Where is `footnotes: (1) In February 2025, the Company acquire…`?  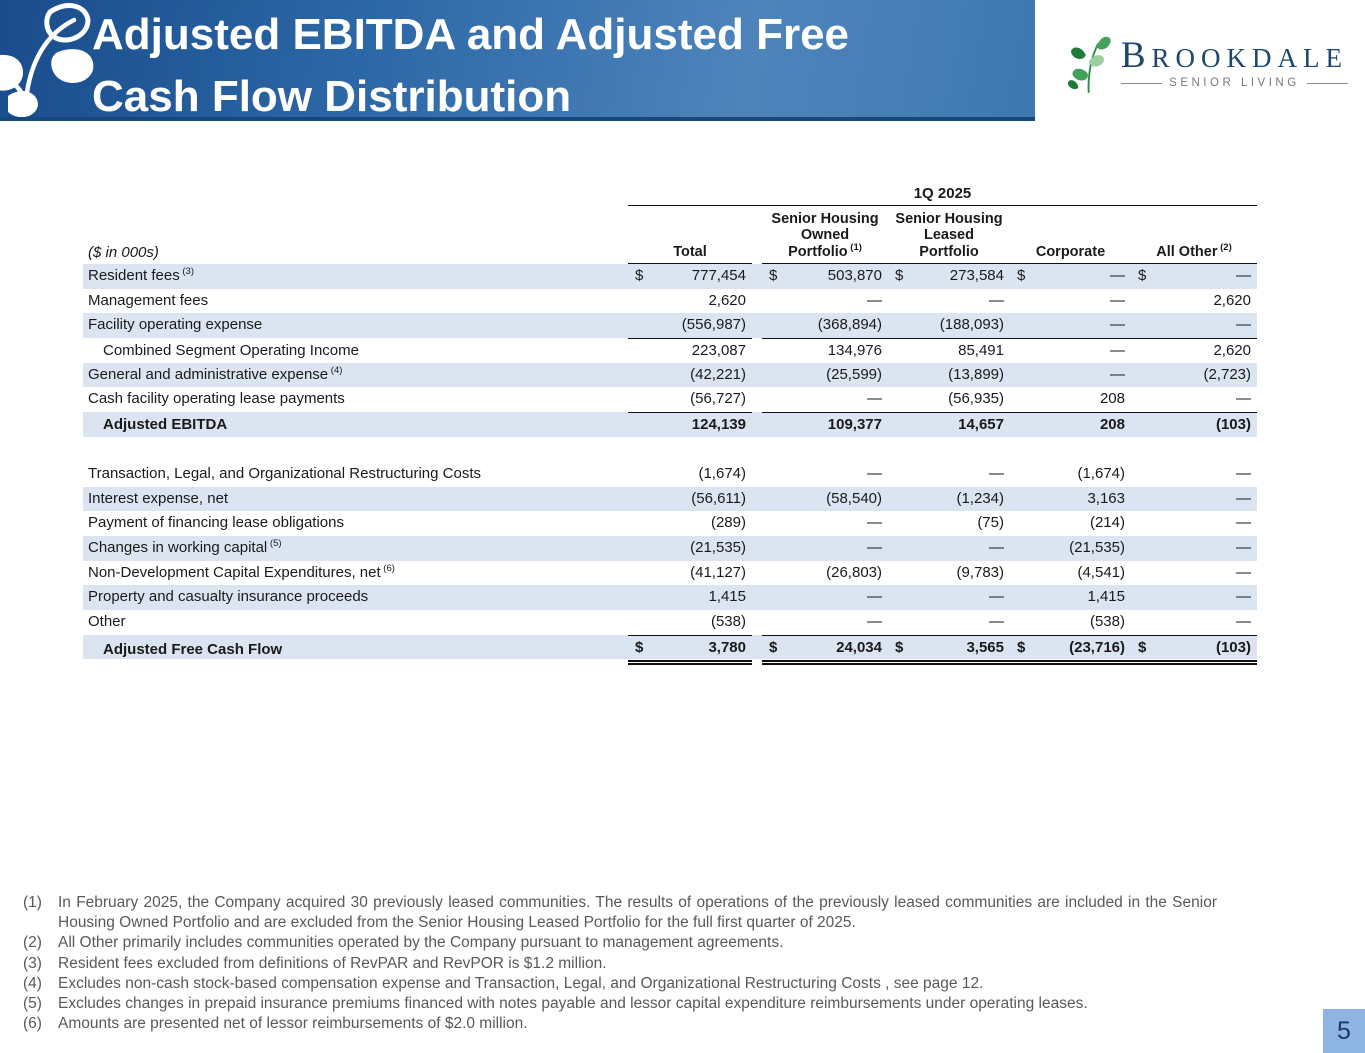
footnotes: (1) In February 2025, the Company acquire… is located at coordinates (620, 963).